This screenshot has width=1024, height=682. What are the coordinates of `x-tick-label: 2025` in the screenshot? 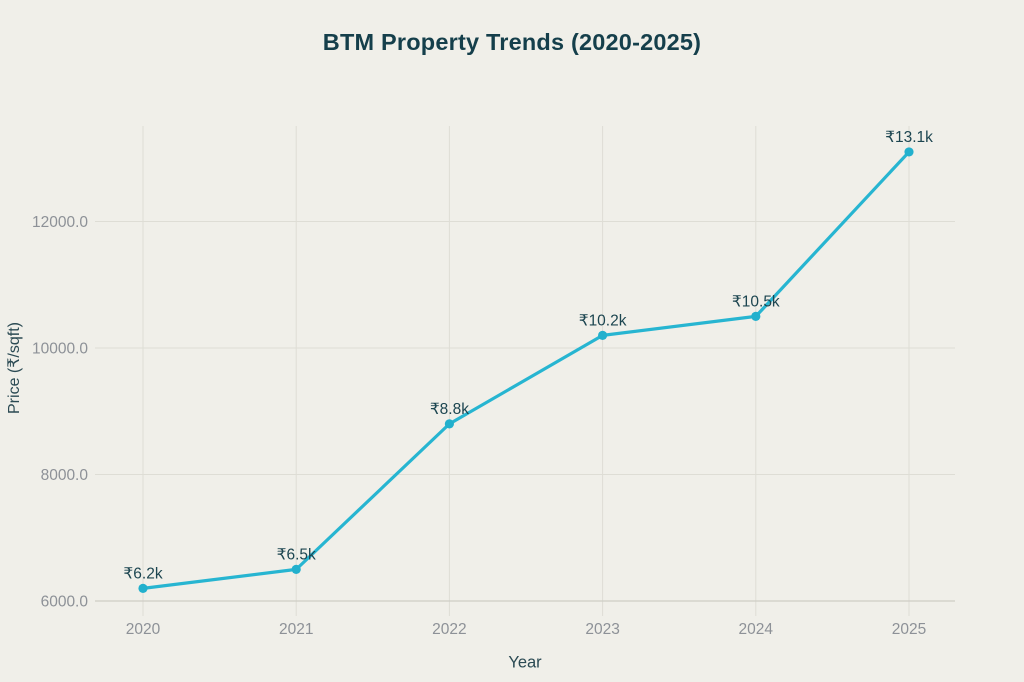 It's located at (909, 629).